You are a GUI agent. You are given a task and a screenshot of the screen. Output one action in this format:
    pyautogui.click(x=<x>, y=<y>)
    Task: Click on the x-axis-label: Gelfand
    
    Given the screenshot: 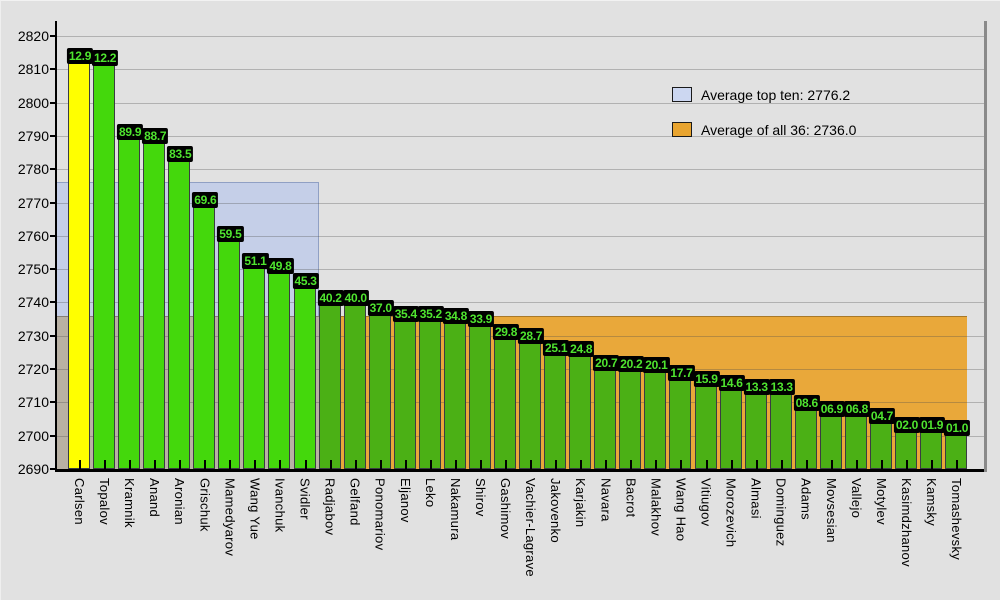 What is the action you would take?
    pyautogui.click(x=355, y=502)
    